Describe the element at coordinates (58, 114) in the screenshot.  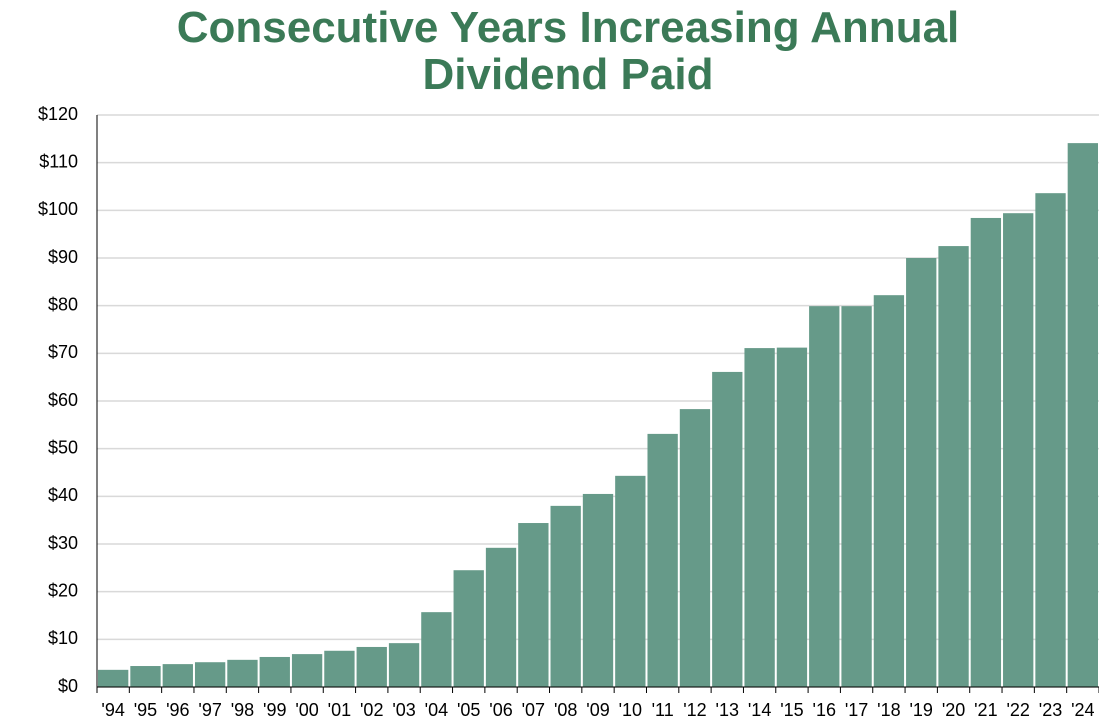
I see `y-tick-label: $120` at that location.